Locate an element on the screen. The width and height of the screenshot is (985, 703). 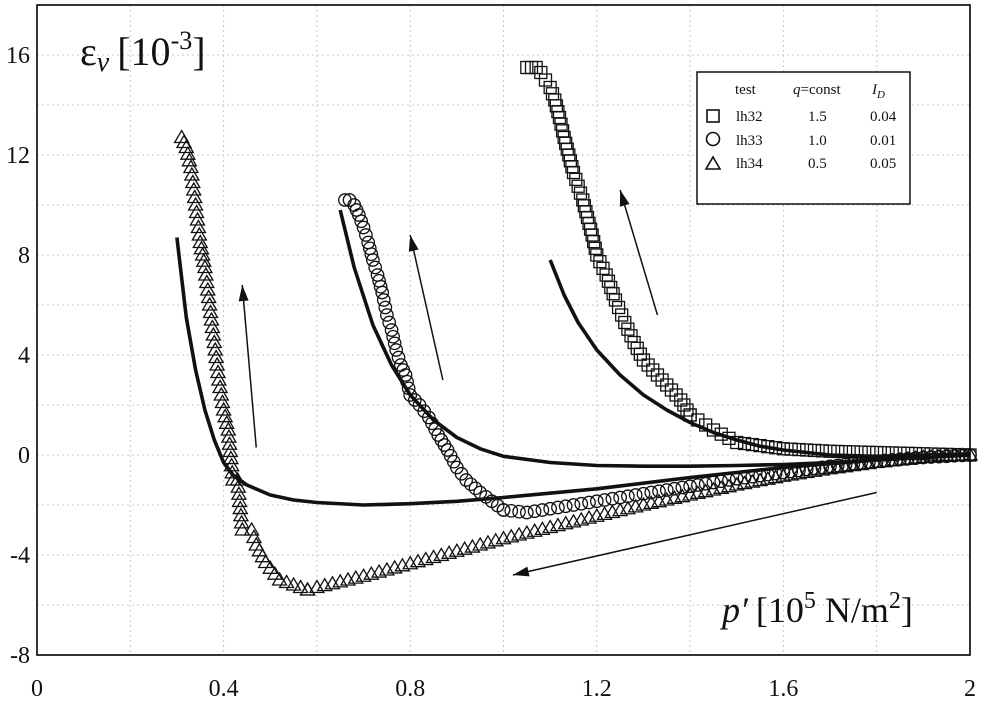
x-axis-unit-mid: N/m is located at coordinates (852, 610).